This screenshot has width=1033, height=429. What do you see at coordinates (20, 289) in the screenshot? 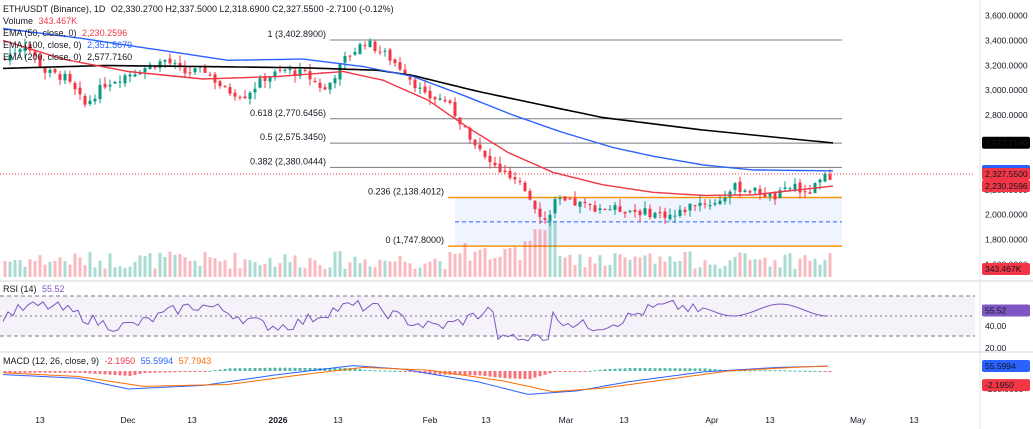
I see `rsi-label: RSI (14)` at bounding box center [20, 289].